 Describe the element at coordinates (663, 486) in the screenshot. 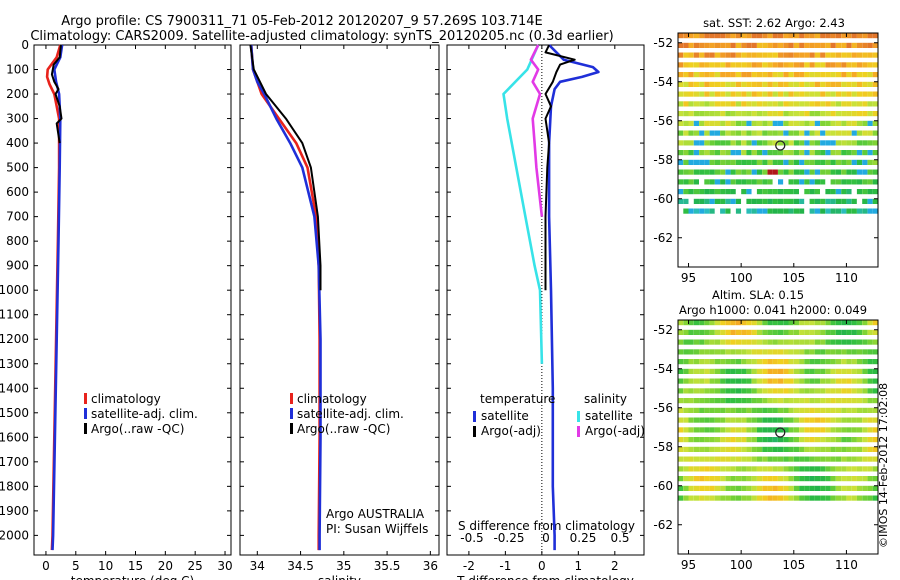

I see `y-tick-label: -60` at that location.